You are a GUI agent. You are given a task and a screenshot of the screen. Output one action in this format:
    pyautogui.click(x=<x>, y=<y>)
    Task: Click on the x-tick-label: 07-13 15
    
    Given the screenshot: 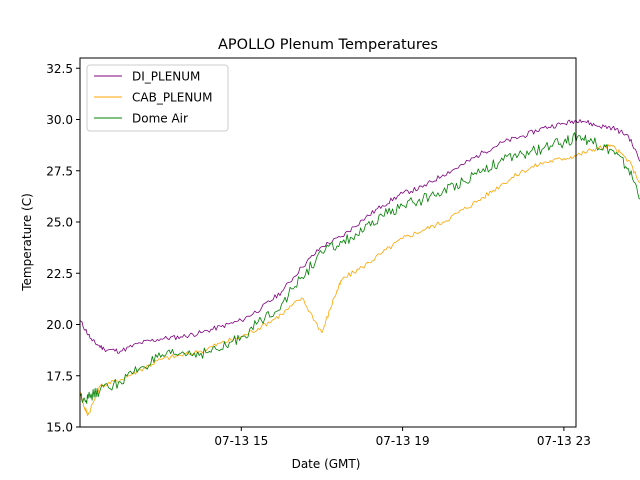 What is the action you would take?
    pyautogui.click(x=241, y=441)
    